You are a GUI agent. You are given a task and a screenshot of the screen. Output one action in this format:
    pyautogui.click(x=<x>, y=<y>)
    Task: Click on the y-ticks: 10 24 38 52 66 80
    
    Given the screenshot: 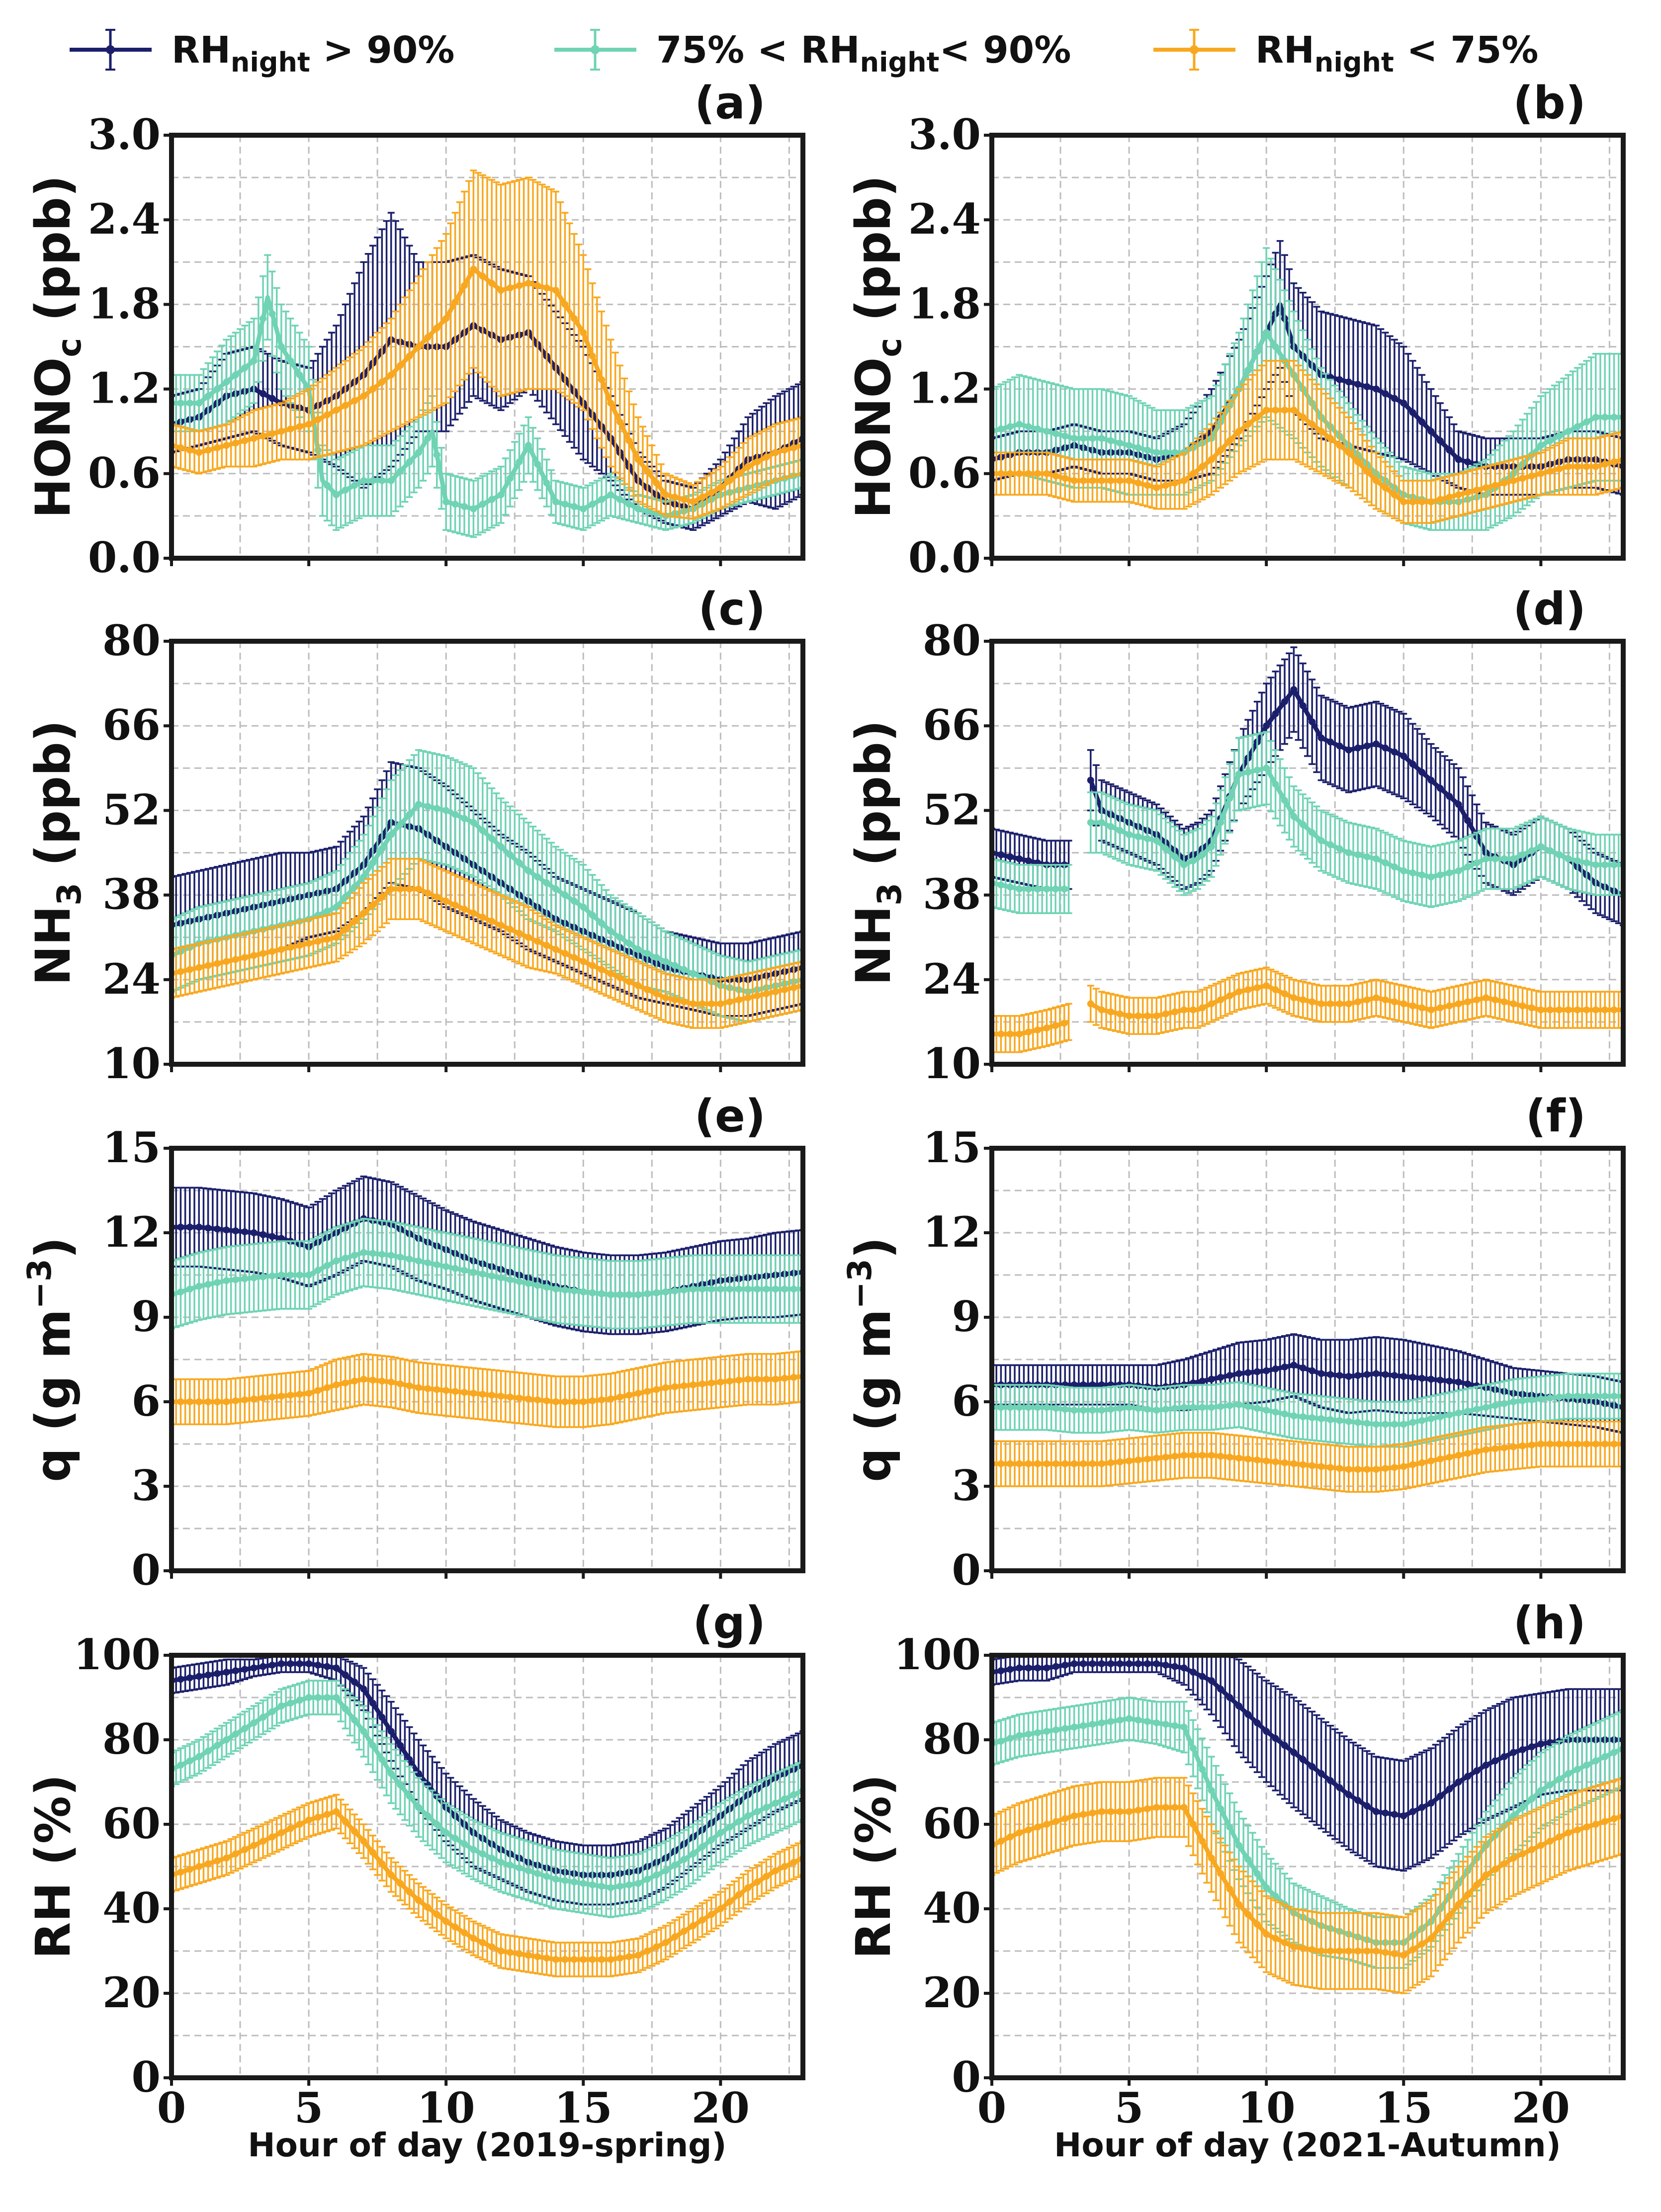 What is the action you would take?
    pyautogui.click(x=137, y=852)
    